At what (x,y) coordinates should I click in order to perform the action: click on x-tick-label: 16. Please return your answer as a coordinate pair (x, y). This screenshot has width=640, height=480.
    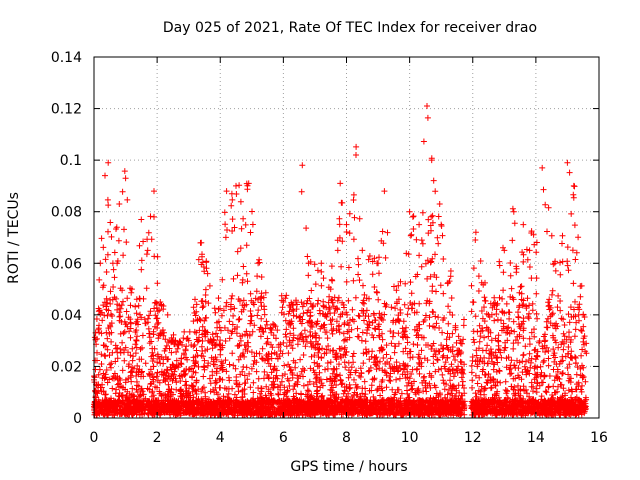
    Looking at the image, I should click on (599, 438).